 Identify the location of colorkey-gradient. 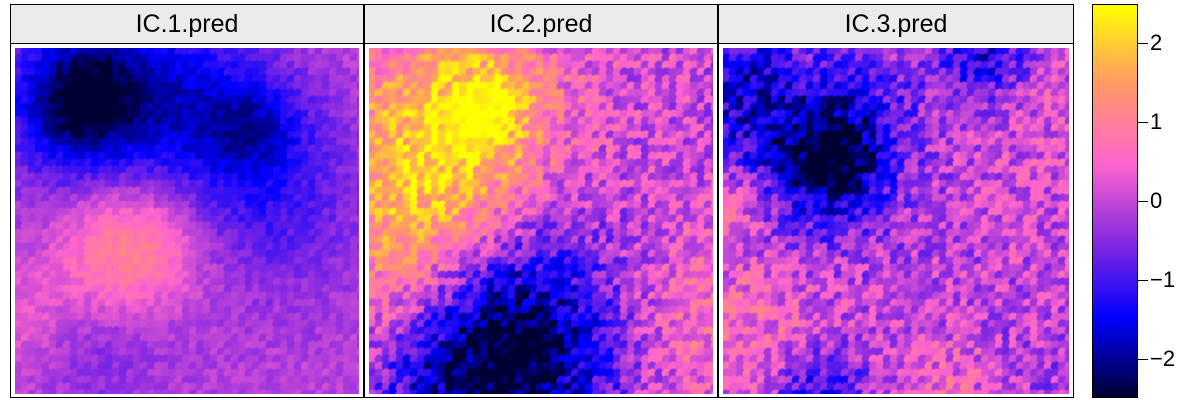
(1115, 201).